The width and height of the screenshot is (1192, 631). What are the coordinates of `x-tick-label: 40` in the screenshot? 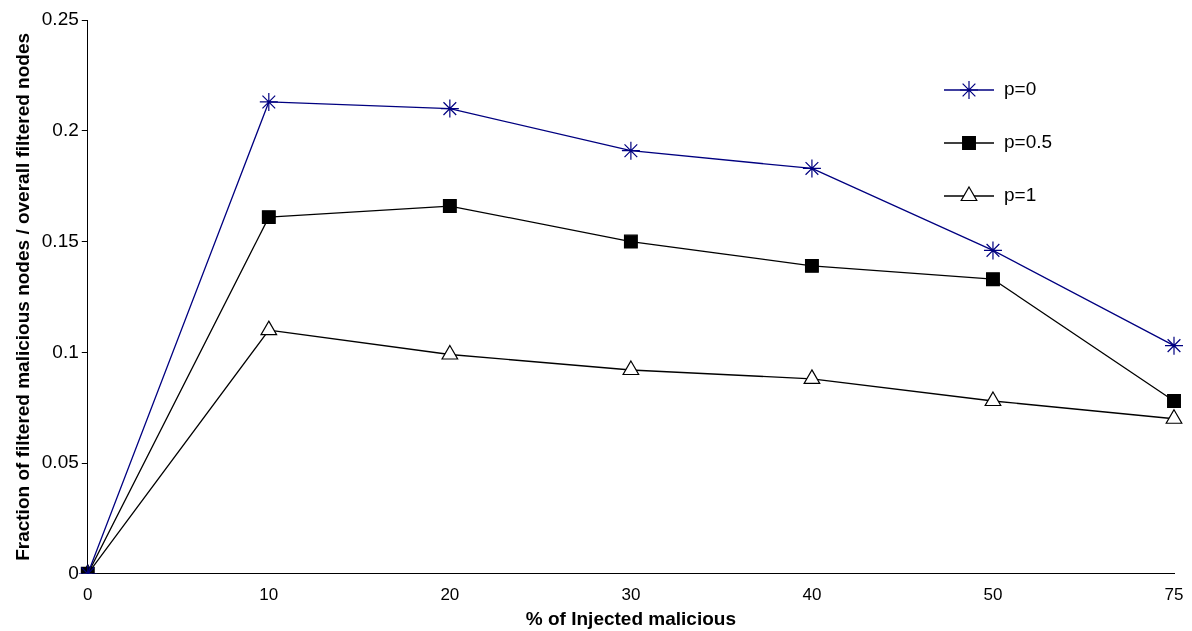 It's located at (812, 594).